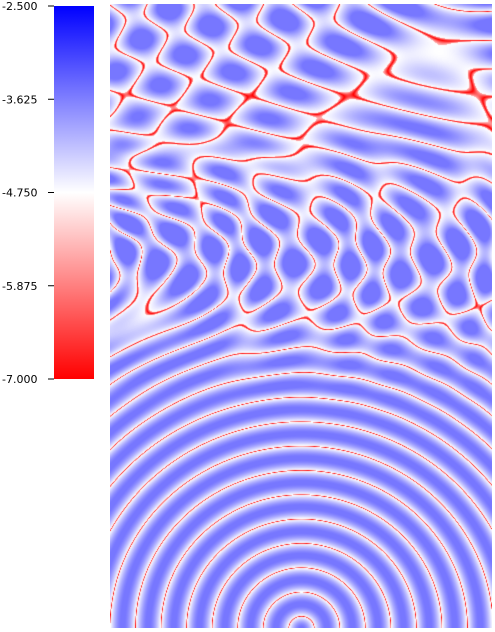  What do you see at coordinates (19, 379) in the screenshot?
I see `colorbar-tick-label-4: -7.000` at bounding box center [19, 379].